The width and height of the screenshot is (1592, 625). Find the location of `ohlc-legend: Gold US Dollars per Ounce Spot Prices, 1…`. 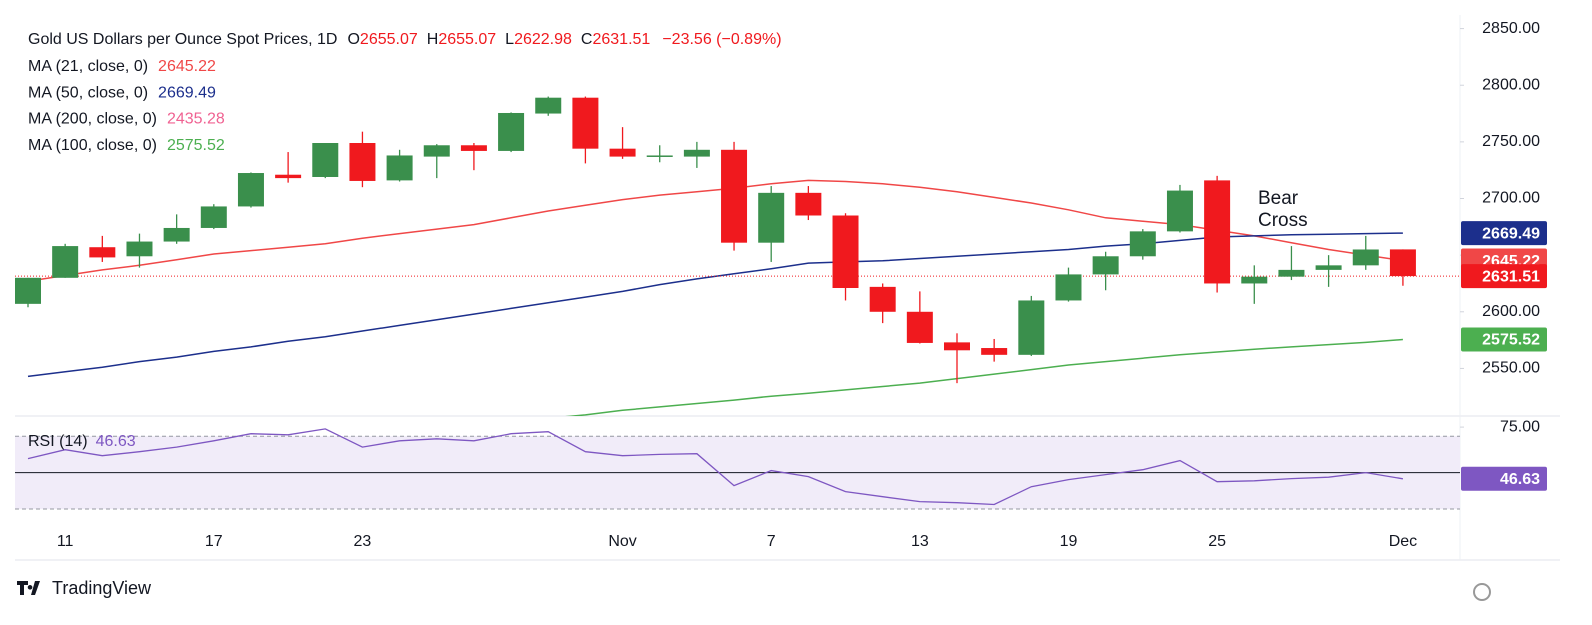

ohlc-legend: Gold US Dollars per Ounce Spot Prices, 1… is located at coordinates (405, 39).